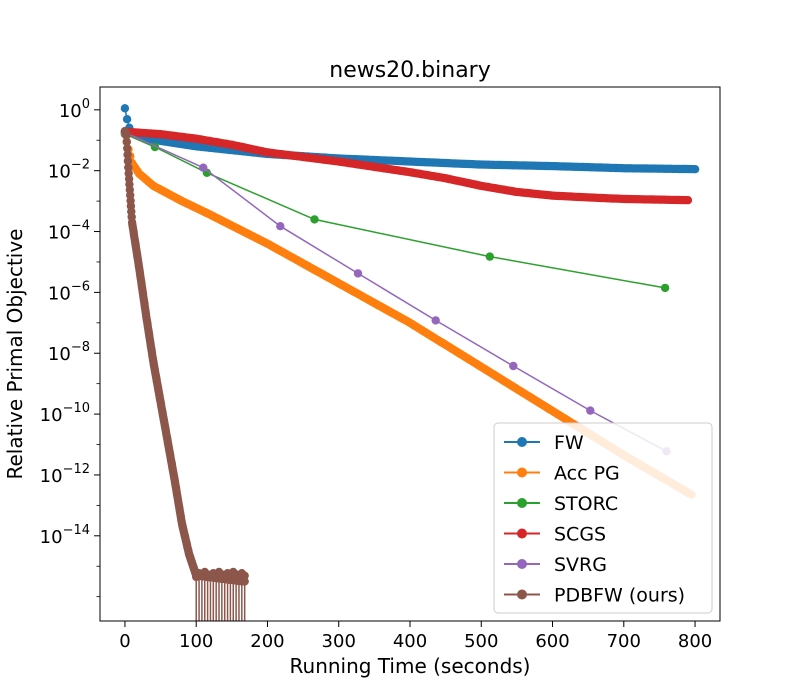  What do you see at coordinates (410, 70) in the screenshot?
I see `chart-title: news20.binary` at bounding box center [410, 70].